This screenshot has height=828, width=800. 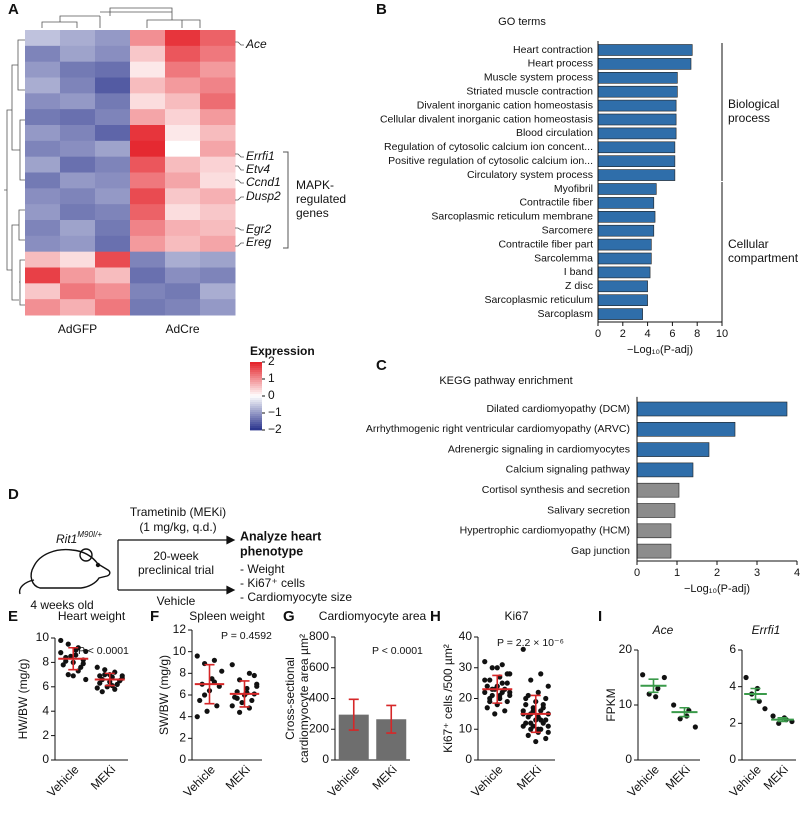 What do you see at coordinates (568, 230) in the screenshot?
I see `category-label: Sarcomere` at bounding box center [568, 230].